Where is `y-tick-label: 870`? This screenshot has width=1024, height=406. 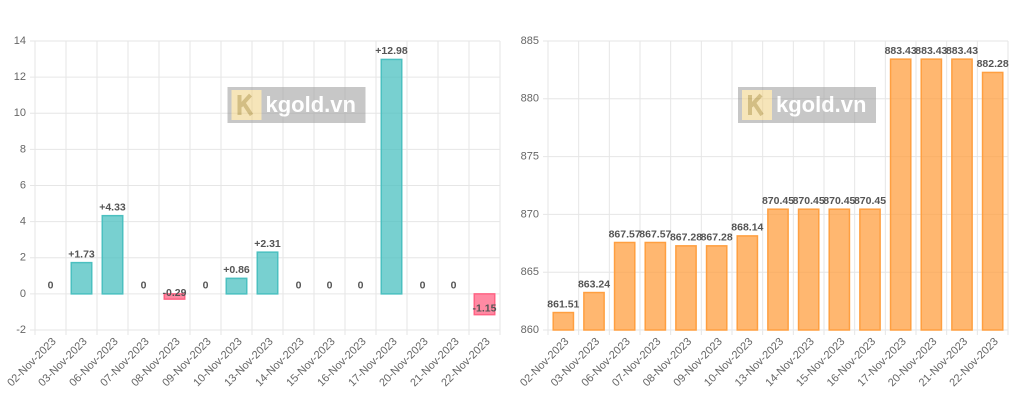
y-tick-label: 870 is located at coordinates (530, 214).